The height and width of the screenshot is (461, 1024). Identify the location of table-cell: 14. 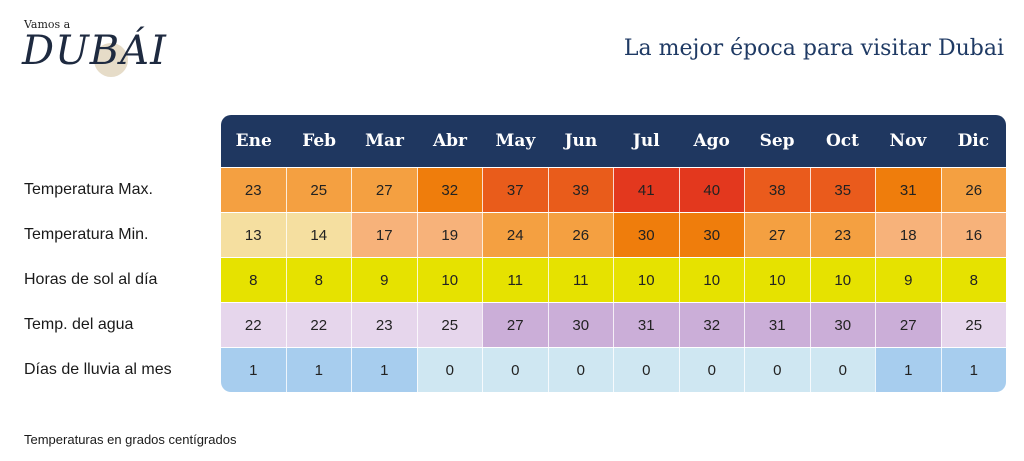
(318, 235).